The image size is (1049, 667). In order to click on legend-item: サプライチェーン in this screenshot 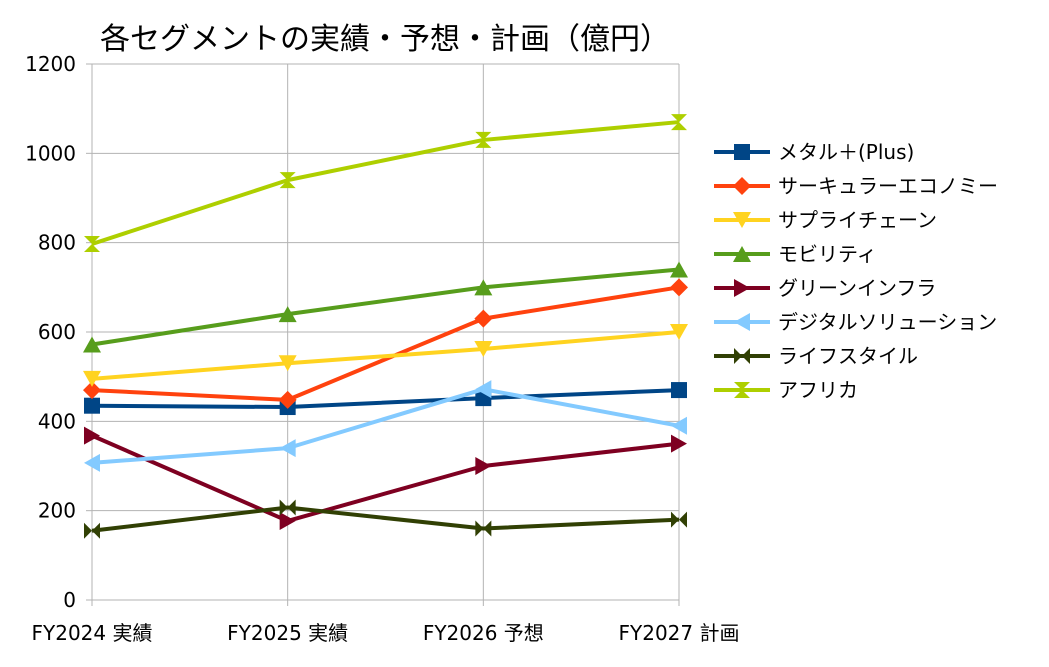, I will do `click(825, 220)`.